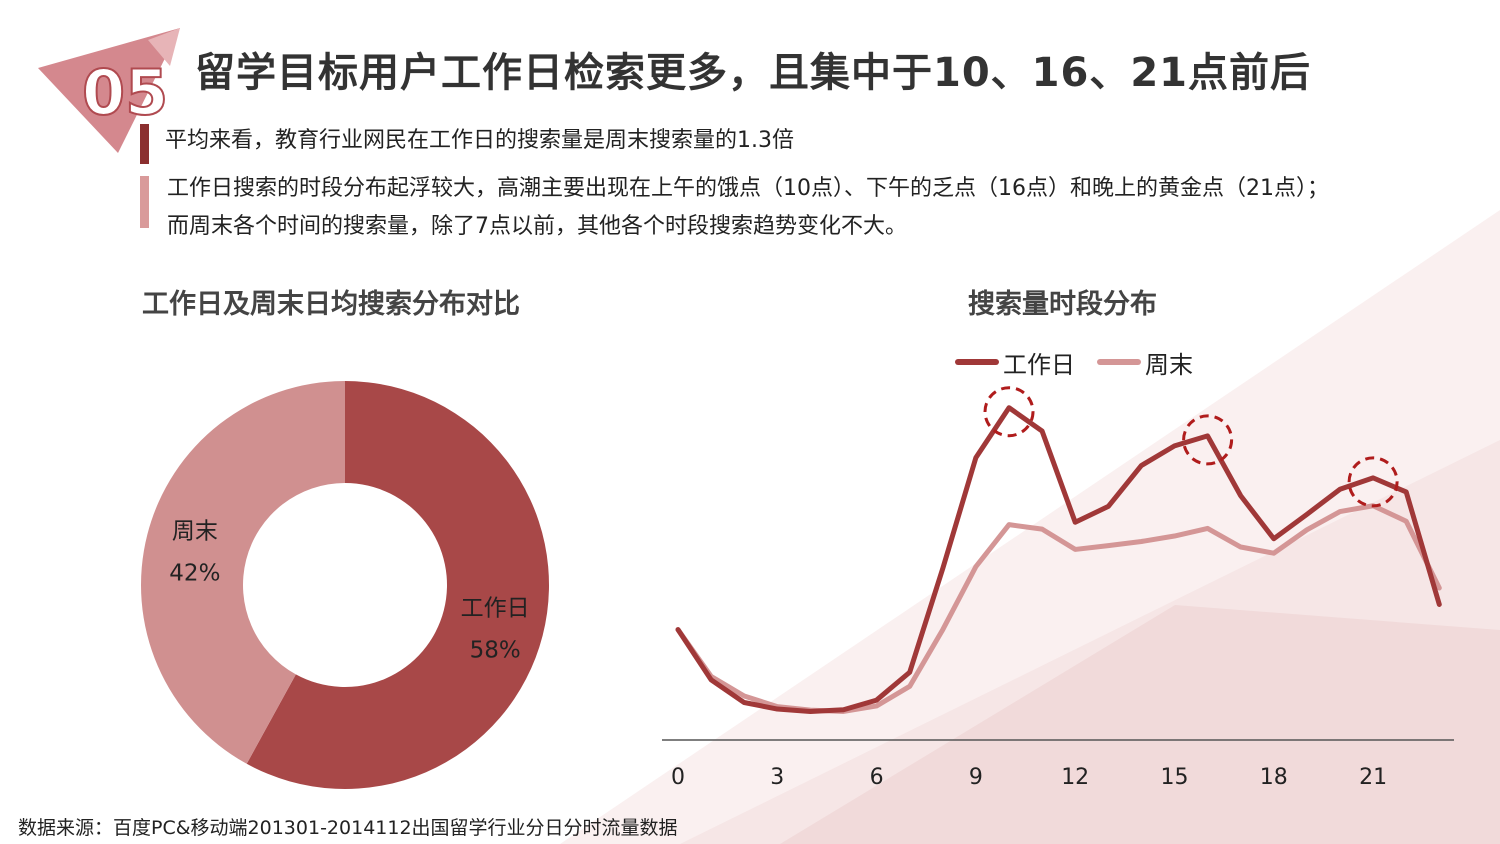 This screenshot has width=1500, height=844. Describe the element at coordinates (1075, 777) in the screenshot. I see `x-tick-label: 12` at that location.